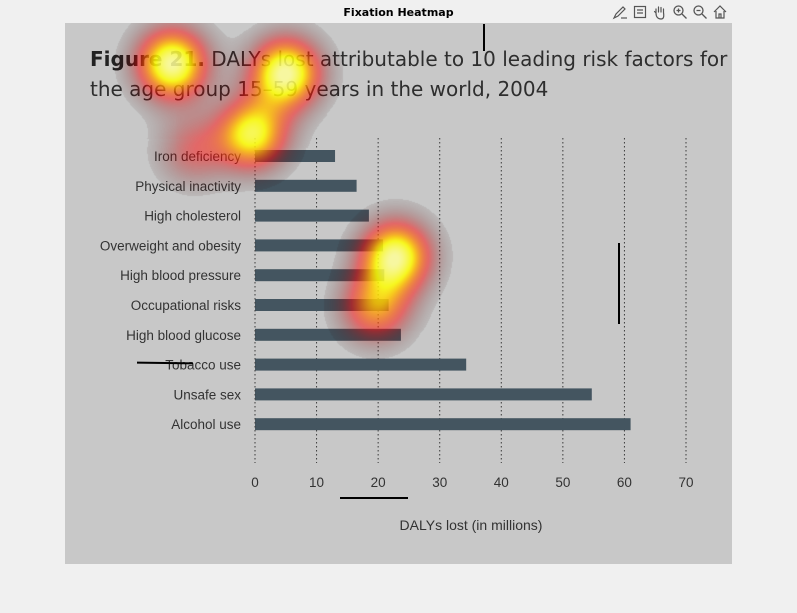 The width and height of the screenshot is (797, 613). What do you see at coordinates (620, 12) in the screenshot?
I see `brush-icon` at bounding box center [620, 12].